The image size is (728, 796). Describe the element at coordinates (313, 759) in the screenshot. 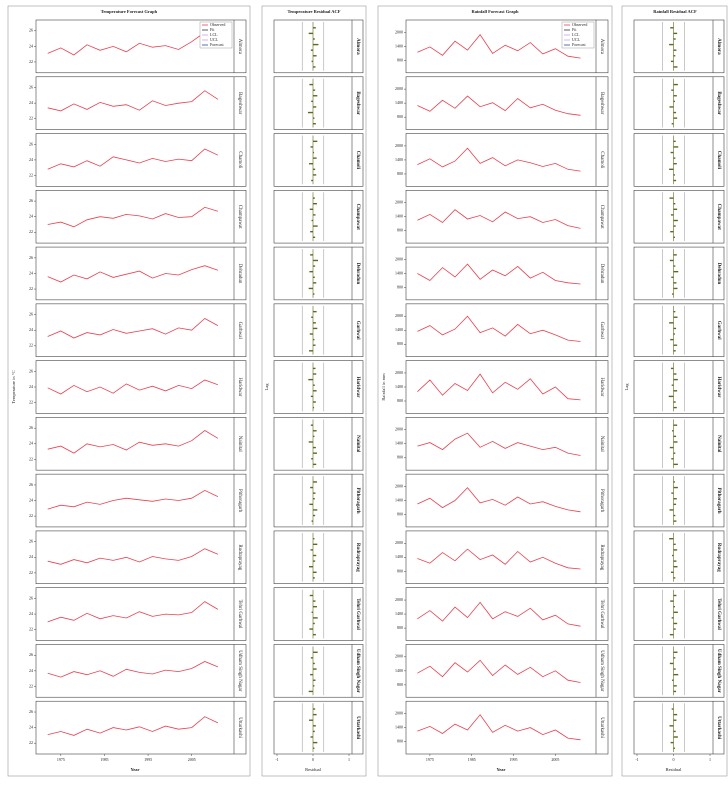

I see `x-tick-label: 0` at that location.